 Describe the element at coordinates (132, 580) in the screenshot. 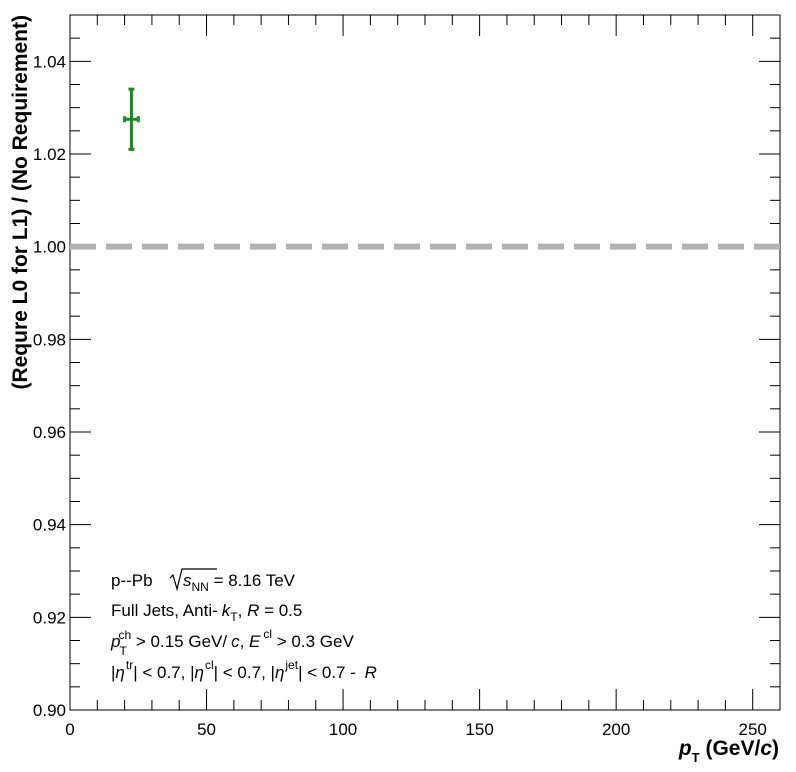

I see `annotation-line-1: p--Pb` at that location.